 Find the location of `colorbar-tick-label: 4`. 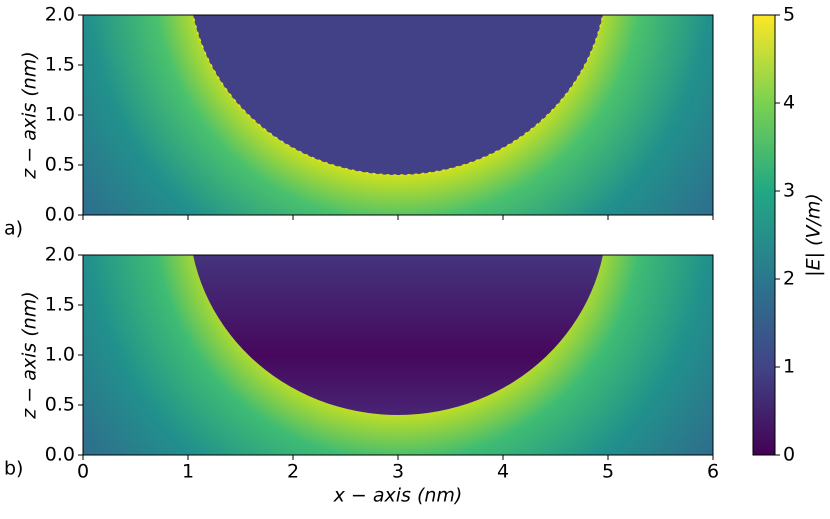

colorbar-tick-label: 4 is located at coordinates (789, 103).